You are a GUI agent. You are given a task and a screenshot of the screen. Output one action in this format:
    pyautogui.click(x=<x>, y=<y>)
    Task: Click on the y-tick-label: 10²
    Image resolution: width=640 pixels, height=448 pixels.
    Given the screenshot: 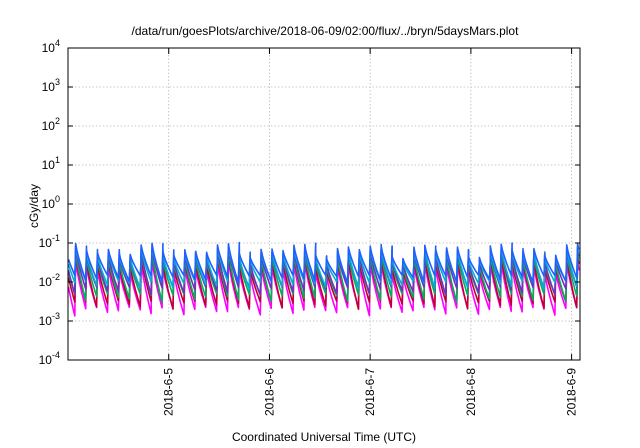 What is the action you would take?
    pyautogui.click(x=51, y=124)
    